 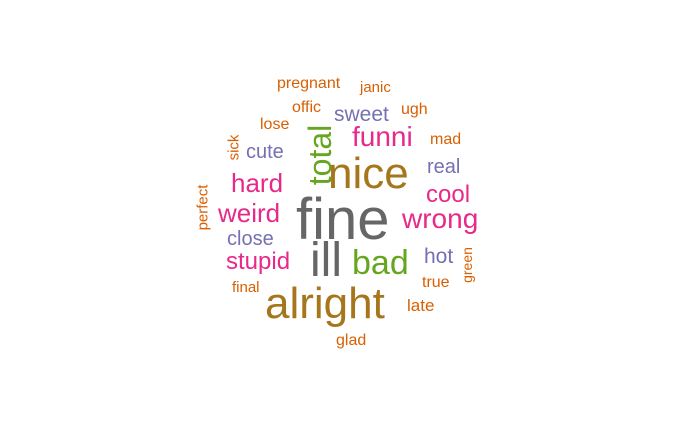 What do you see at coordinates (368, 173) in the screenshot?
I see `word-nice: nice` at bounding box center [368, 173].